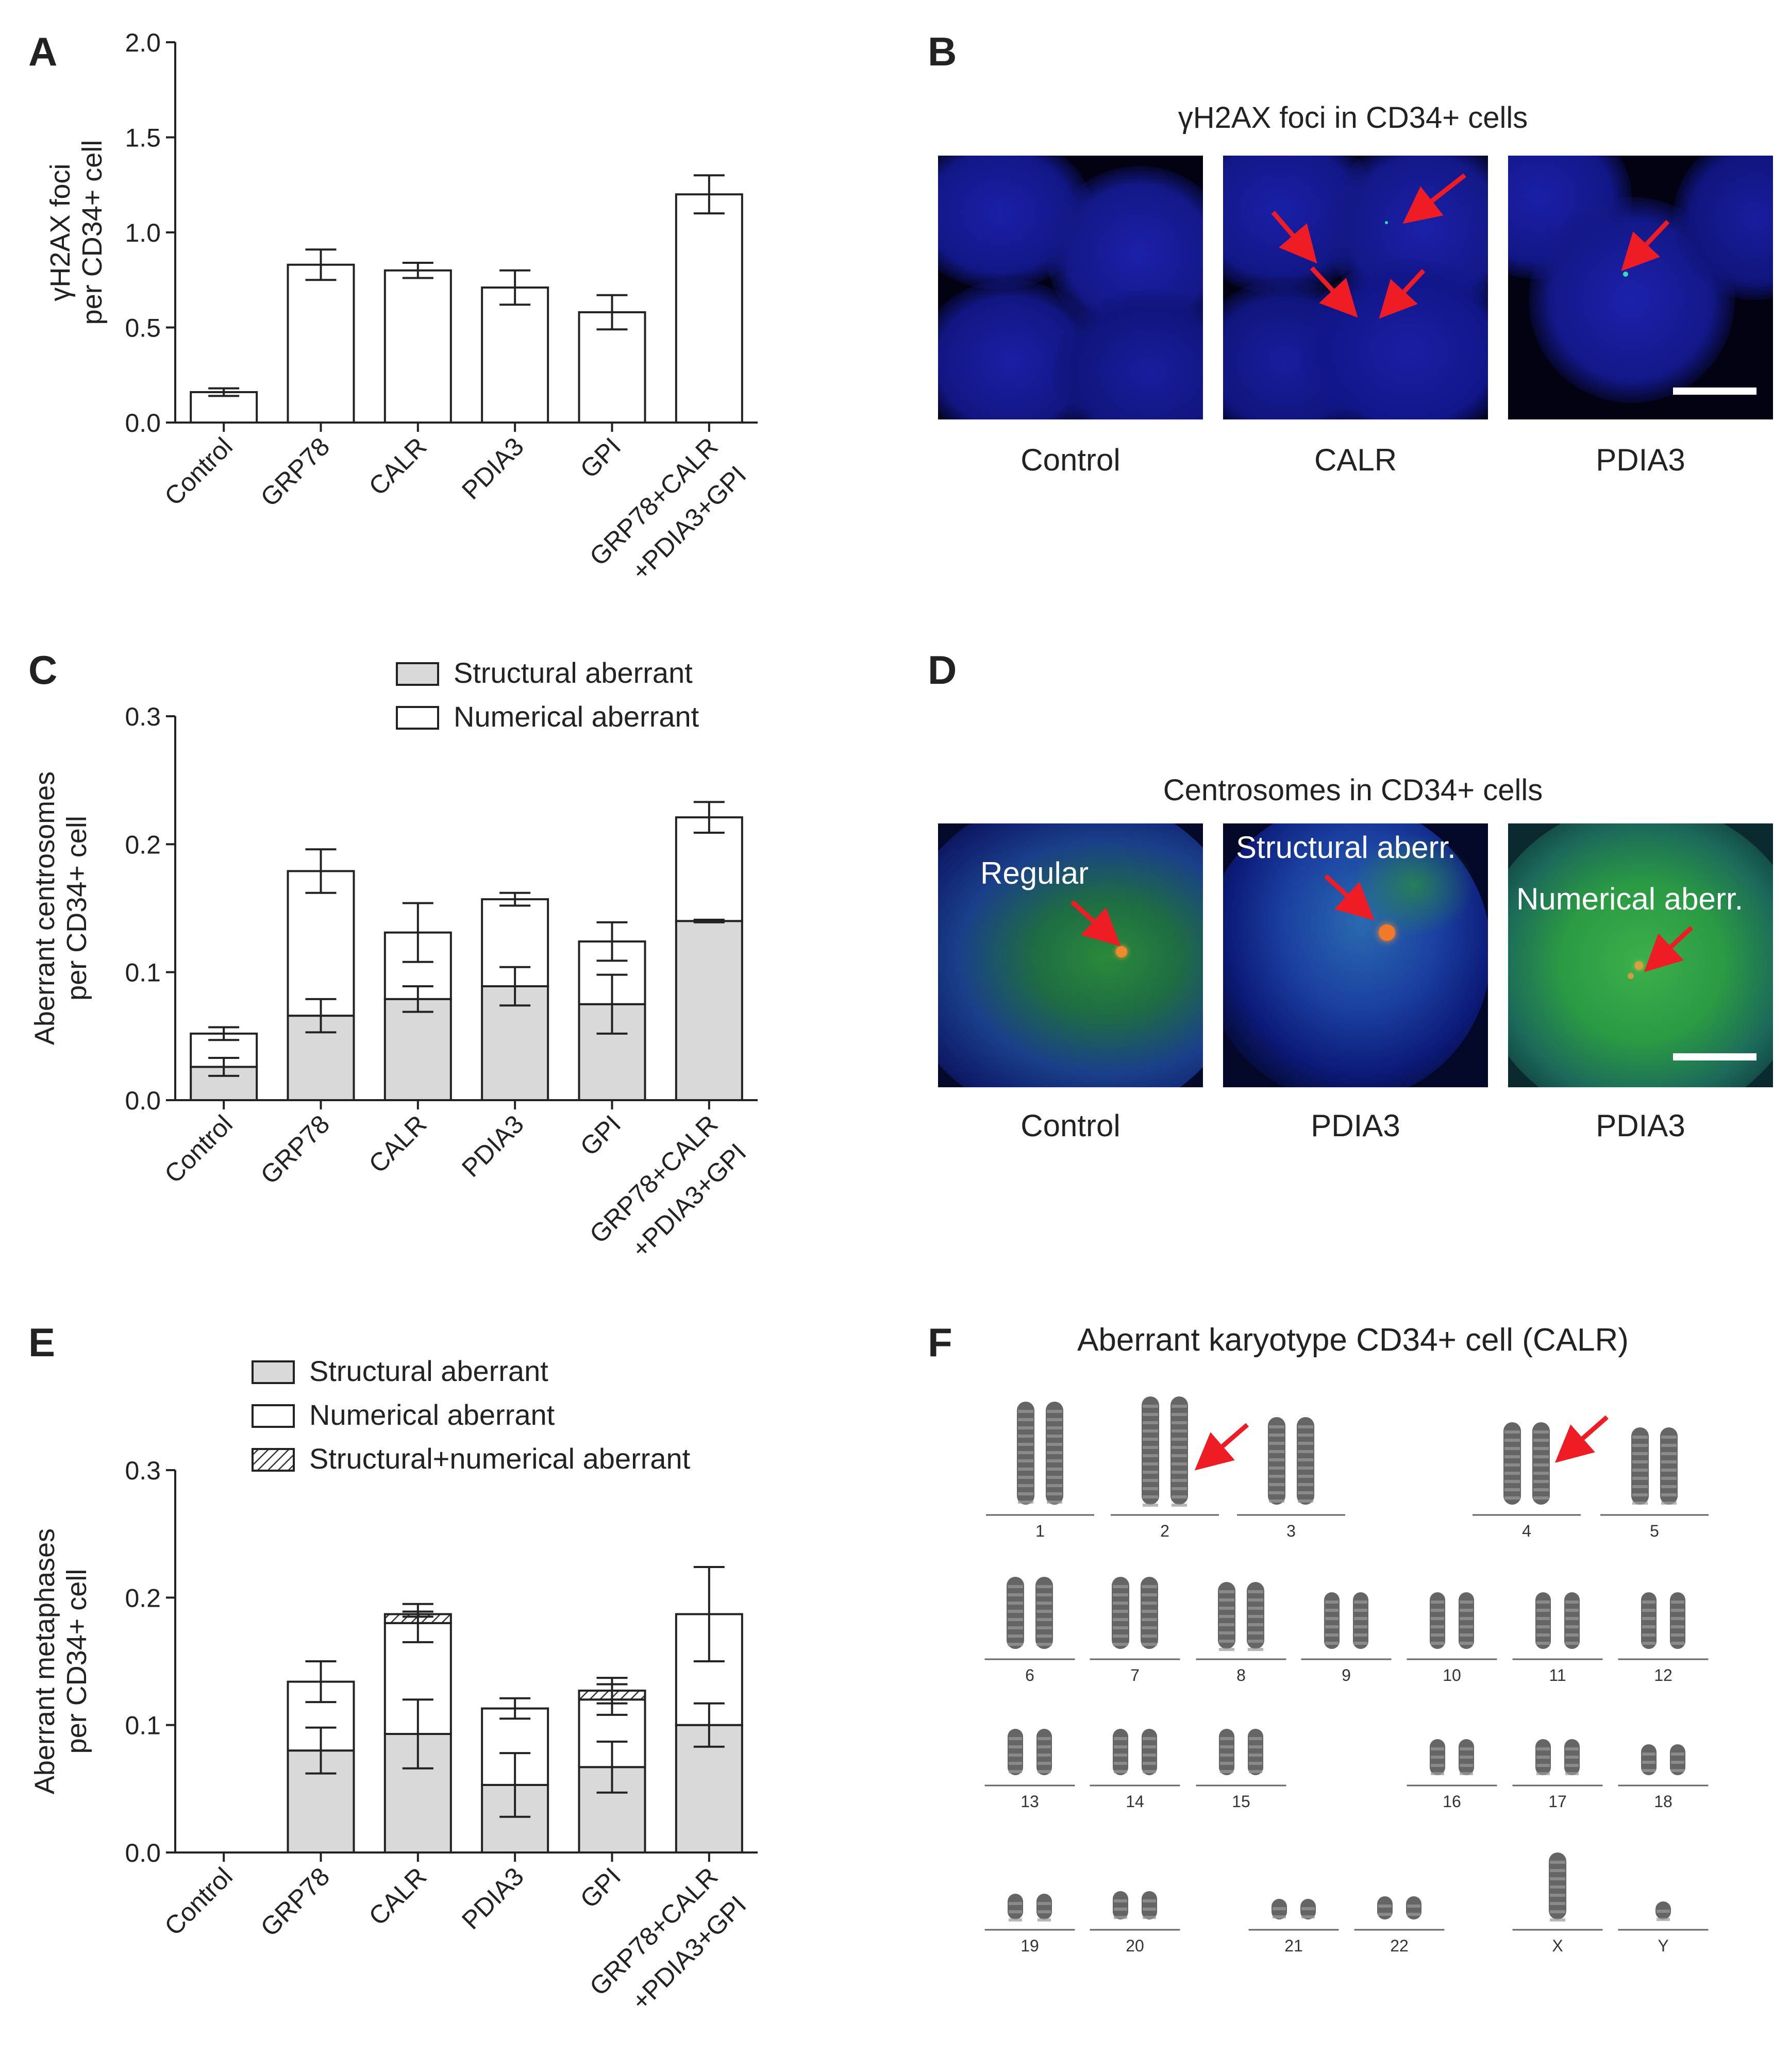 The width and height of the screenshot is (1790, 2072). What do you see at coordinates (1353, 118) in the screenshot?
I see `panel-b-title: γH2AX foci in CD34+ cells` at bounding box center [1353, 118].